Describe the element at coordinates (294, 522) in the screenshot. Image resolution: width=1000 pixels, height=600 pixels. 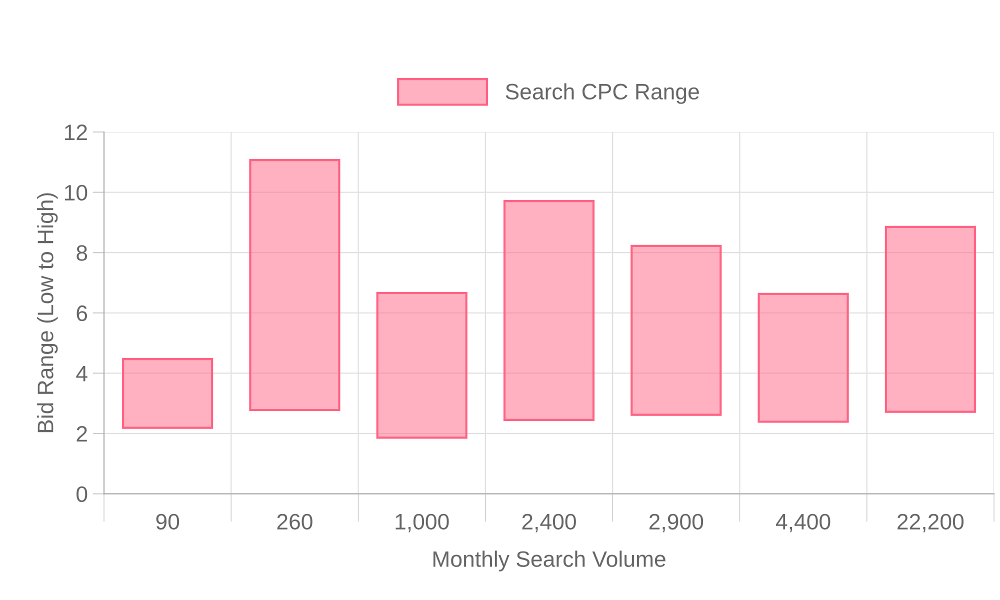
I see `x-tick-label: 260` at that location.